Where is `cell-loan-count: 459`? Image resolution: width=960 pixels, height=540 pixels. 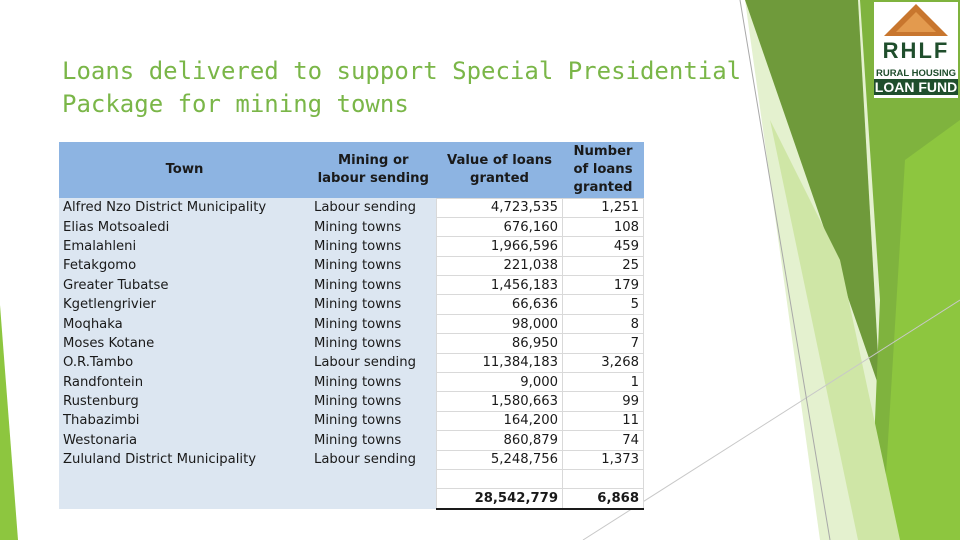 cell-loan-count: 459 is located at coordinates (603, 246).